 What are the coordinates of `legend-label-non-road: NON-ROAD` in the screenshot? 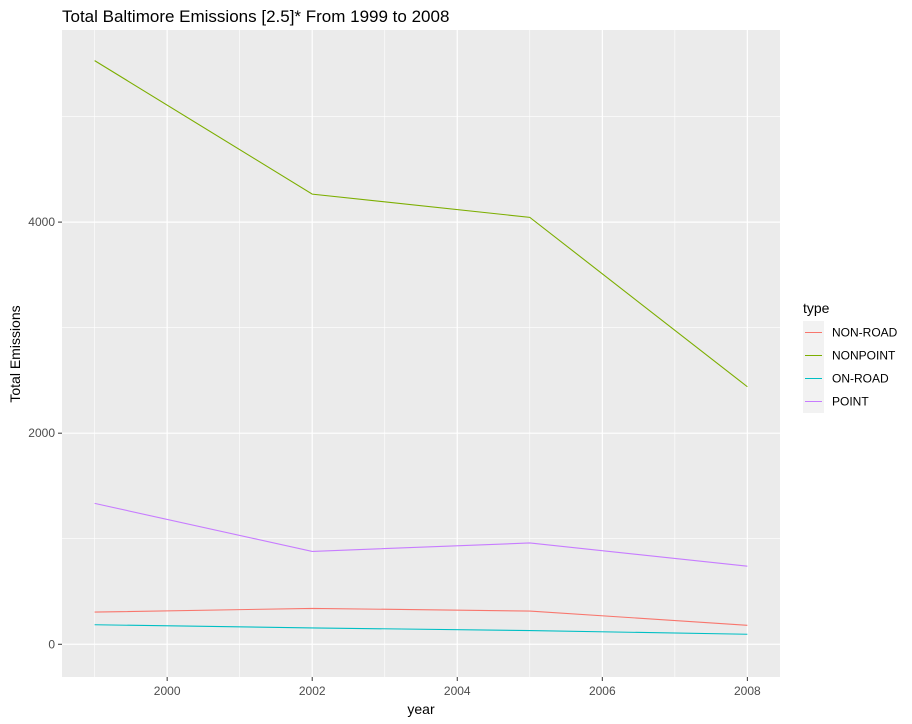 It's located at (865, 333).